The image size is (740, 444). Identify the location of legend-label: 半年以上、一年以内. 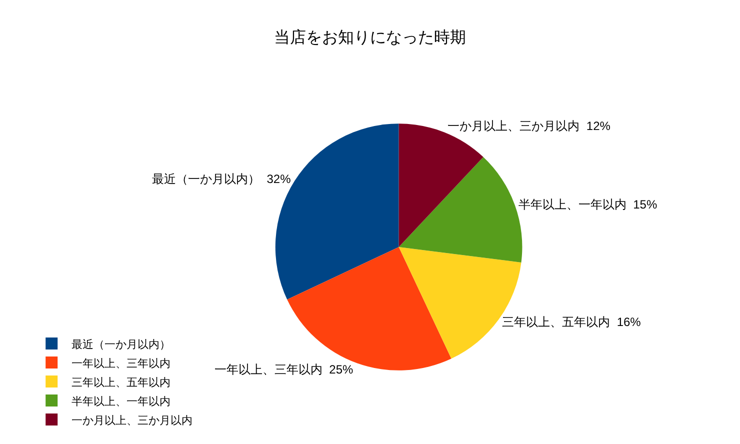
(121, 401).